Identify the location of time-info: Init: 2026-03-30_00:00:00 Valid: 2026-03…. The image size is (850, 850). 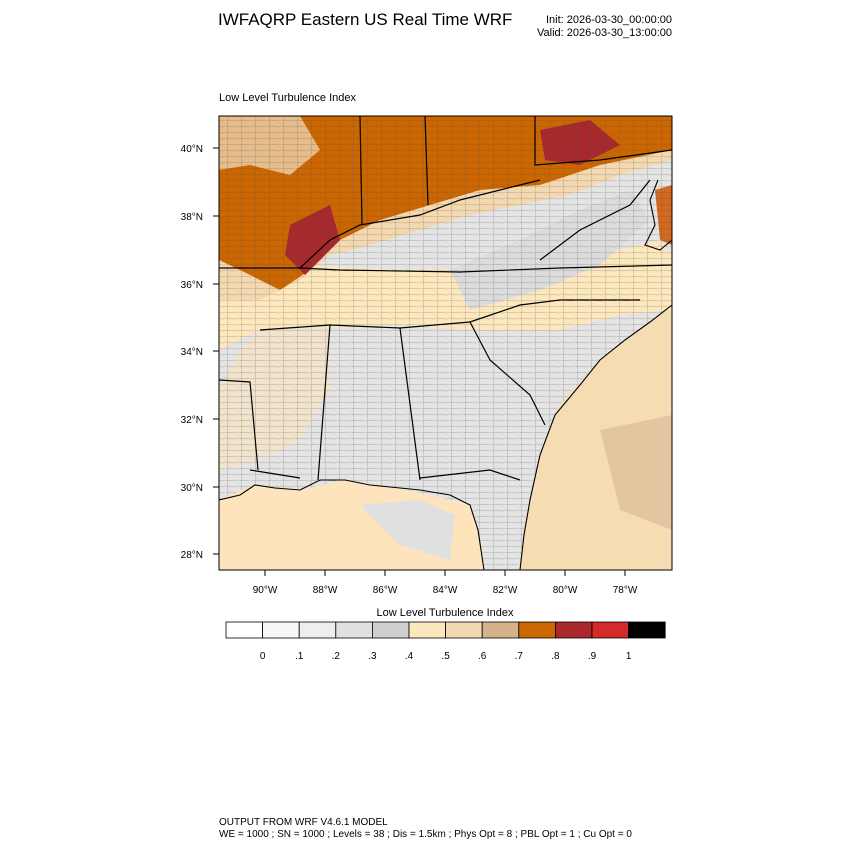
(604, 27).